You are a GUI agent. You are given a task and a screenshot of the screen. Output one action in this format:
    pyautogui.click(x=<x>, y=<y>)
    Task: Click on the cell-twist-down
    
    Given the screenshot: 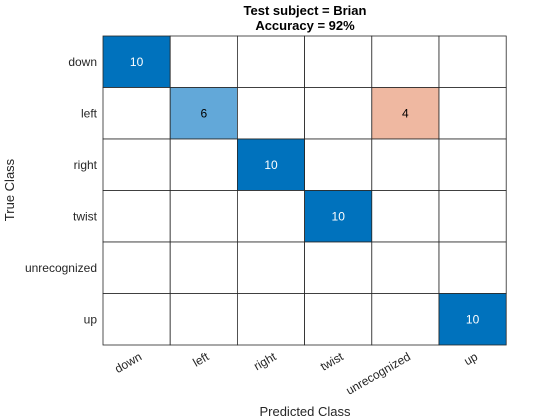 What is the action you would take?
    pyautogui.click(x=136, y=216)
    